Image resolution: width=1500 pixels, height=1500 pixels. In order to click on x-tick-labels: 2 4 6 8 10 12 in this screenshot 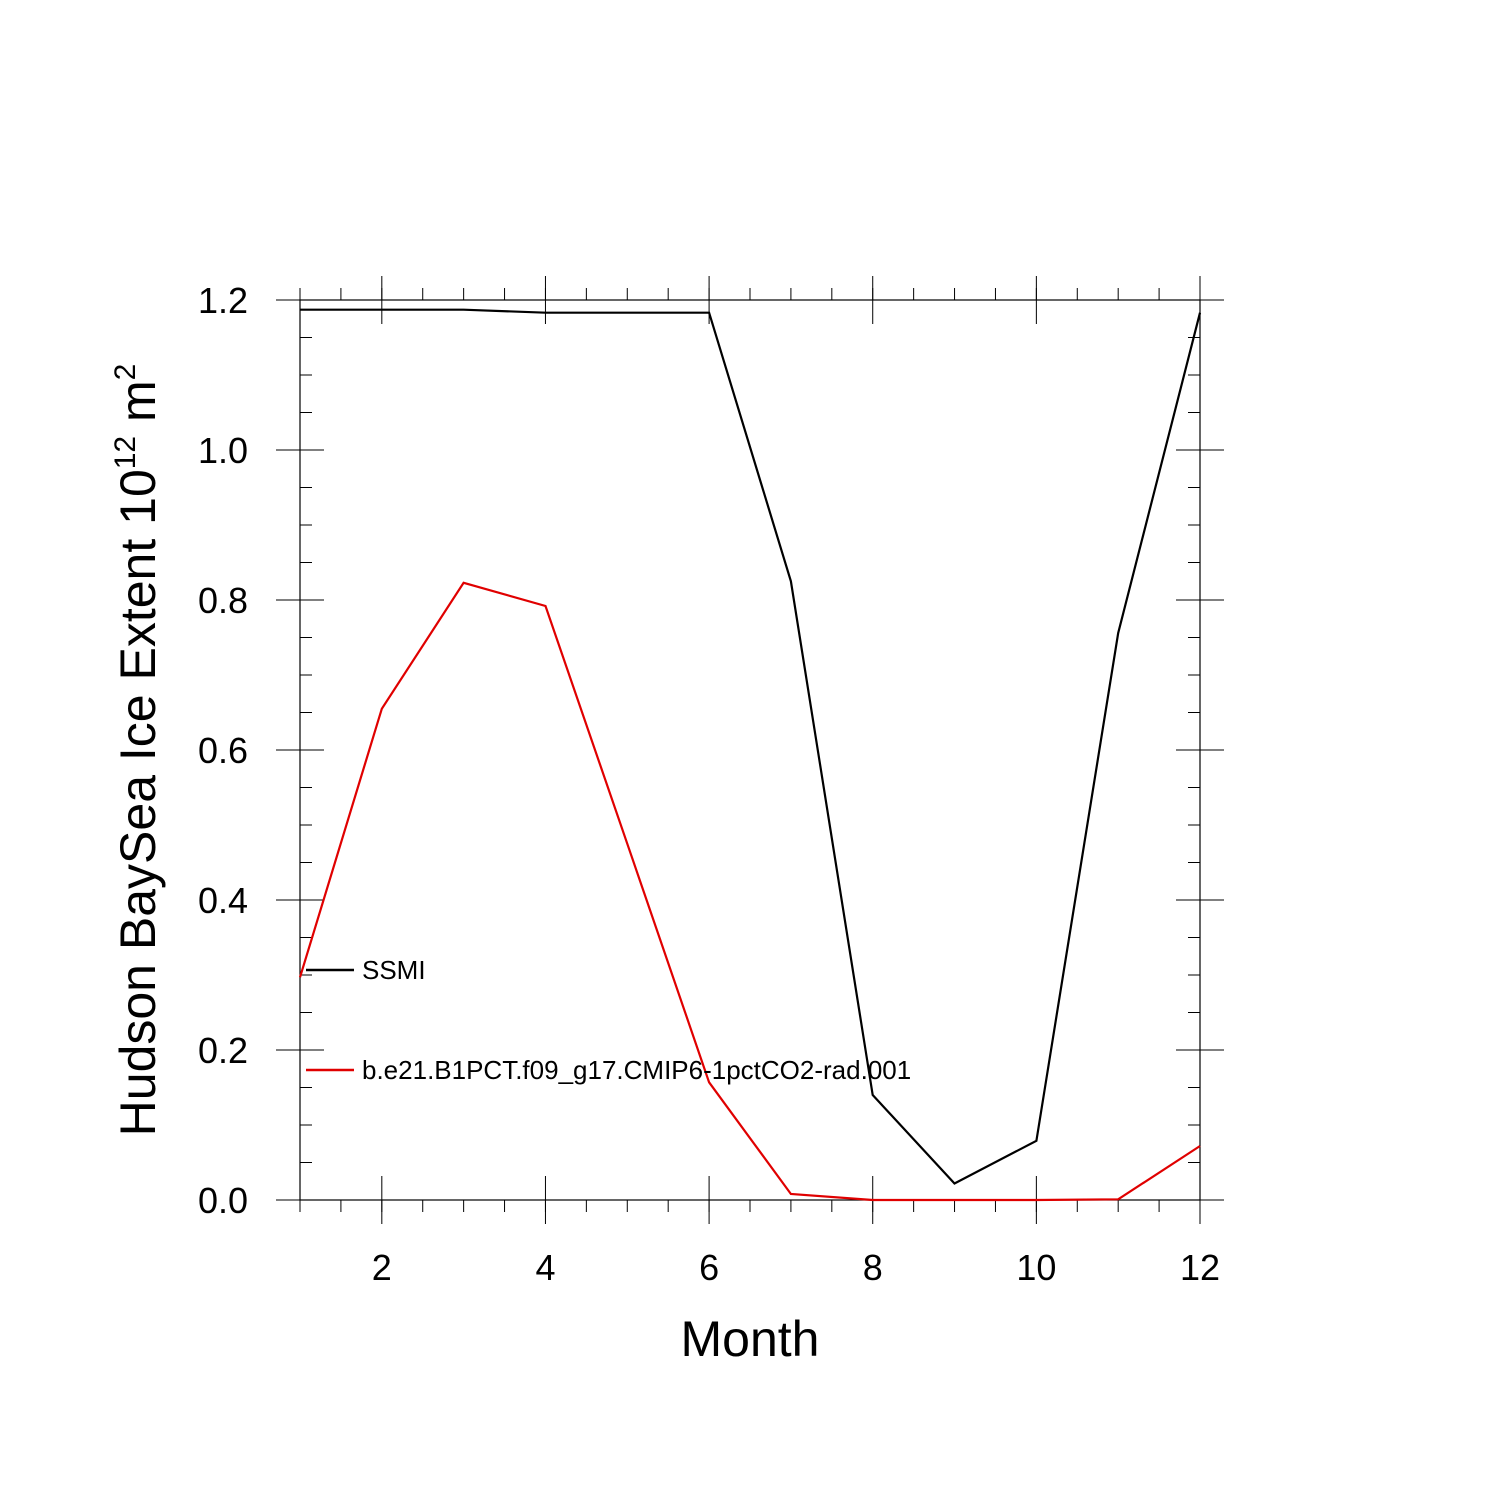, I will do `click(796, 1267)`.